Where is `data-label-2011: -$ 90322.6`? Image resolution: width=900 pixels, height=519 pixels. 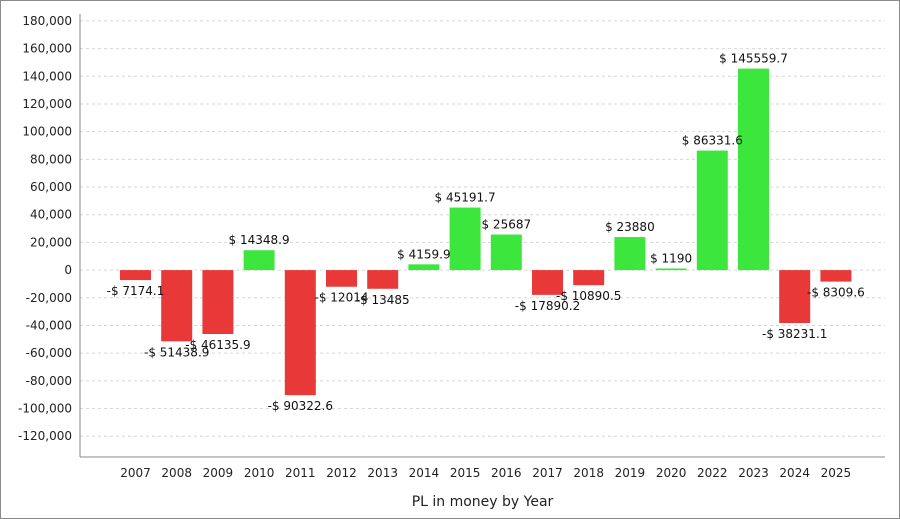
data-label-2011: -$ 90322.6 is located at coordinates (300, 406).